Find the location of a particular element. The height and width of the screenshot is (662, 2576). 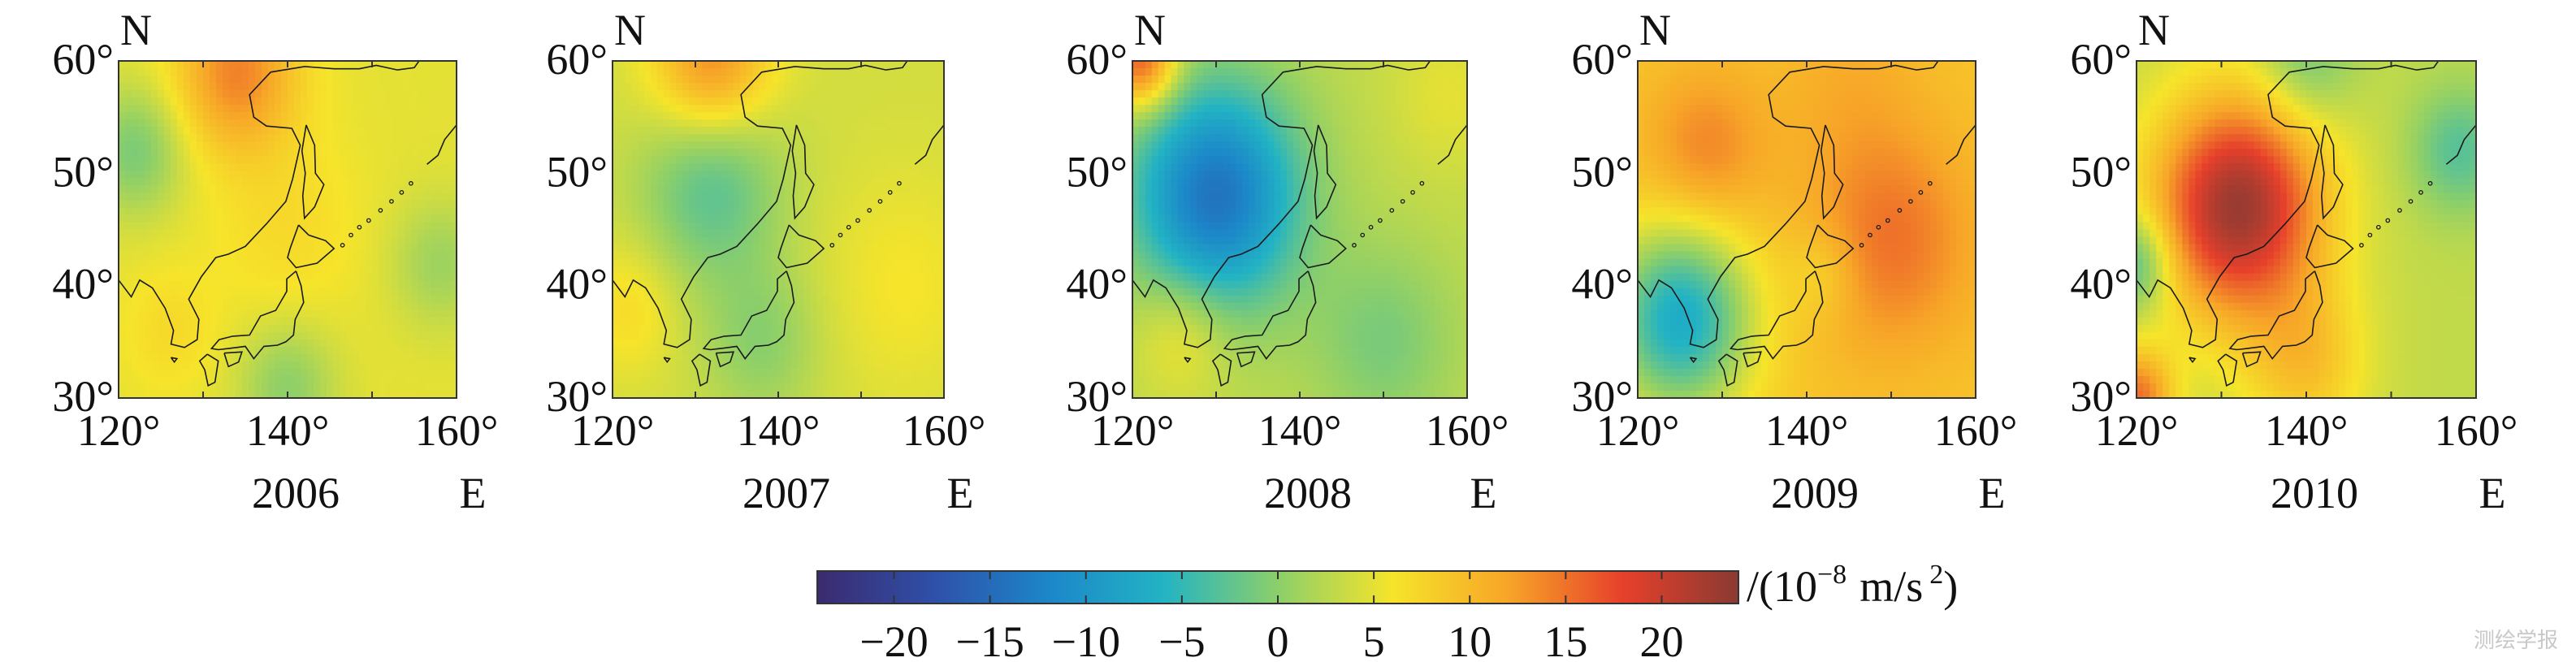

colorbar-tick-label: −20 is located at coordinates (893, 639).